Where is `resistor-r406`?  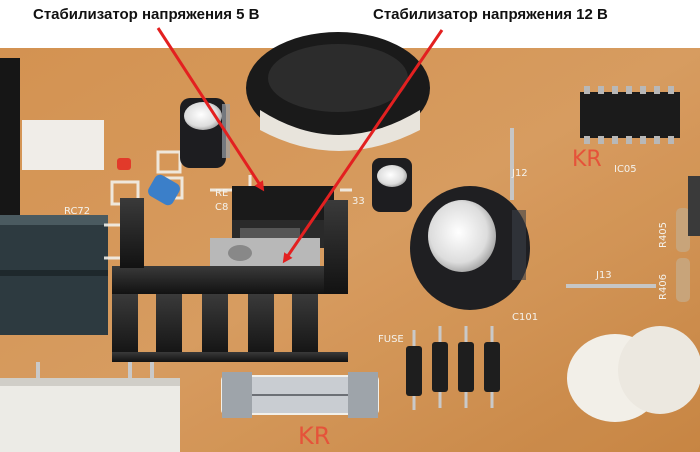 resistor-r406 is located at coordinates (683, 280).